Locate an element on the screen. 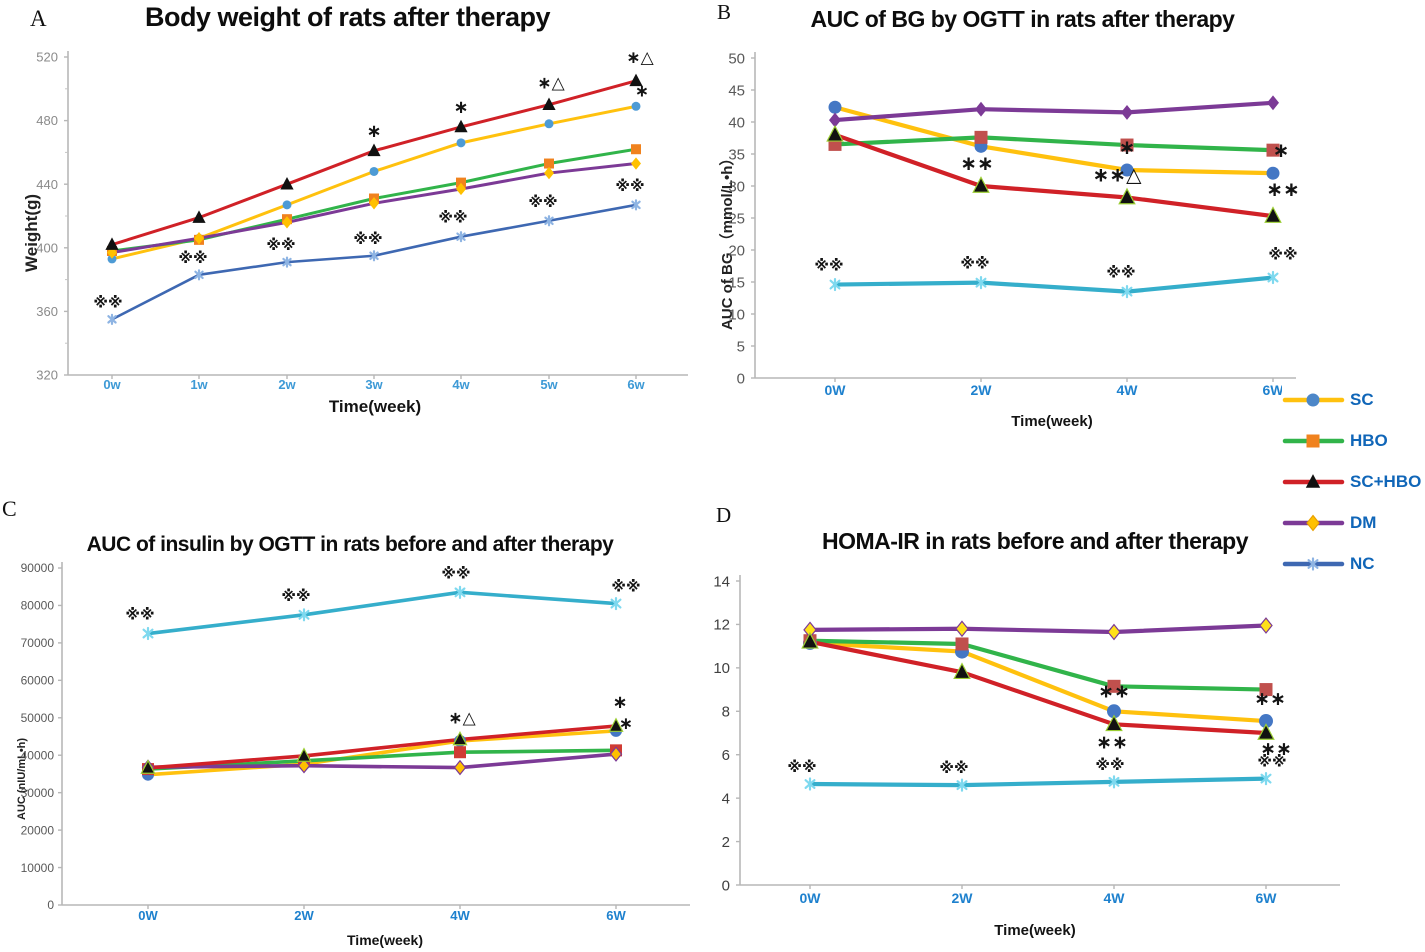 The image size is (1425, 952). legend-row-sc-hbo: SC+HBO is located at coordinates (1353, 482).